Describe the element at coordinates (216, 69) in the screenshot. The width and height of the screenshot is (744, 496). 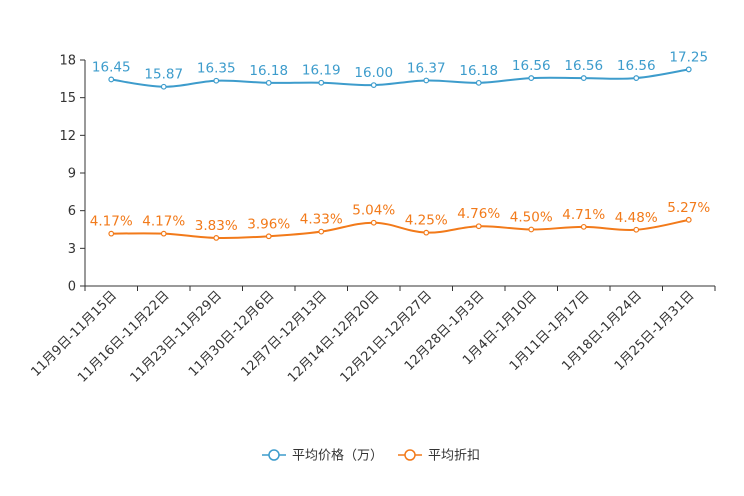
I see `data-label: 16.35` at that location.